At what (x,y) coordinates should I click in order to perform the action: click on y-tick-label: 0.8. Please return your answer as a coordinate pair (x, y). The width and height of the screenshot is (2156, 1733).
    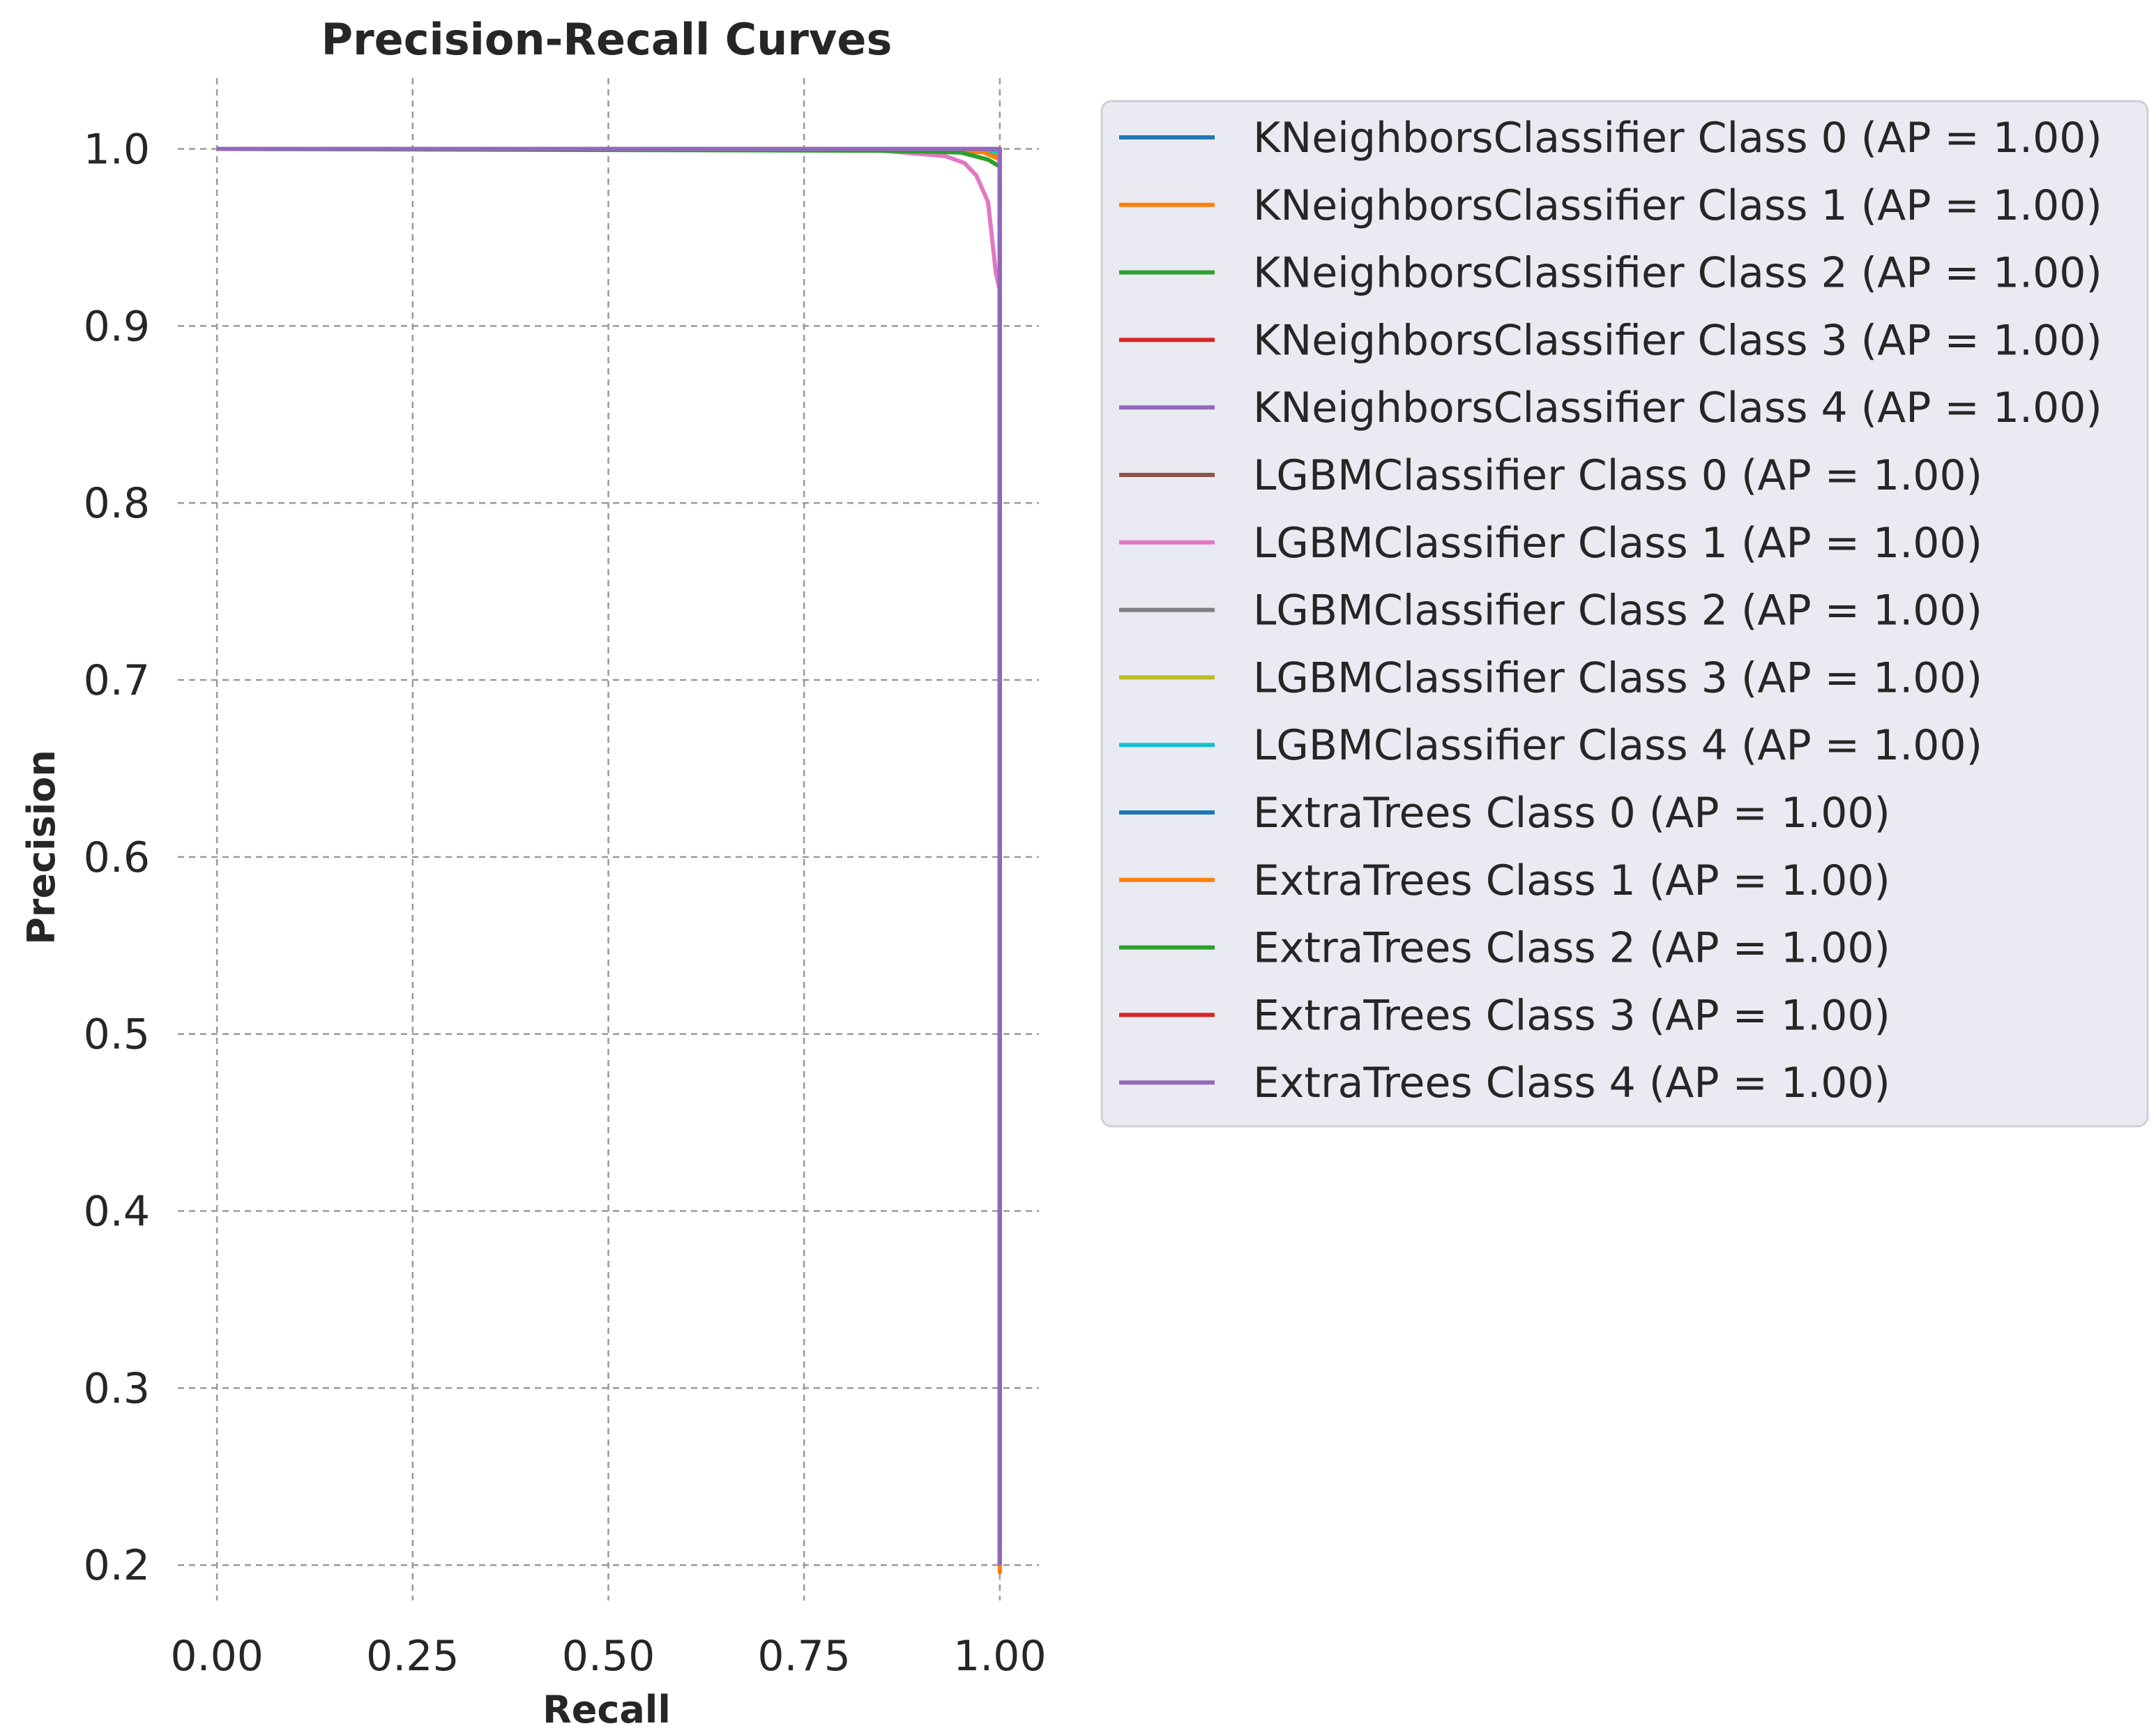
    Looking at the image, I should click on (117, 503).